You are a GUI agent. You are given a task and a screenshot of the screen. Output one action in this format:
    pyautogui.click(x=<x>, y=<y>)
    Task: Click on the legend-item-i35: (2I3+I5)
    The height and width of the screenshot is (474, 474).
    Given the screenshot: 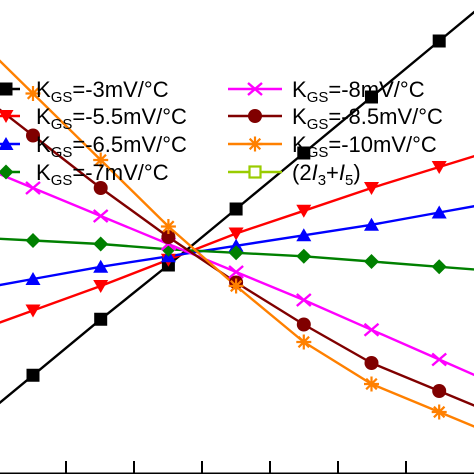 What is the action you would take?
    pyautogui.click(x=294, y=174)
    